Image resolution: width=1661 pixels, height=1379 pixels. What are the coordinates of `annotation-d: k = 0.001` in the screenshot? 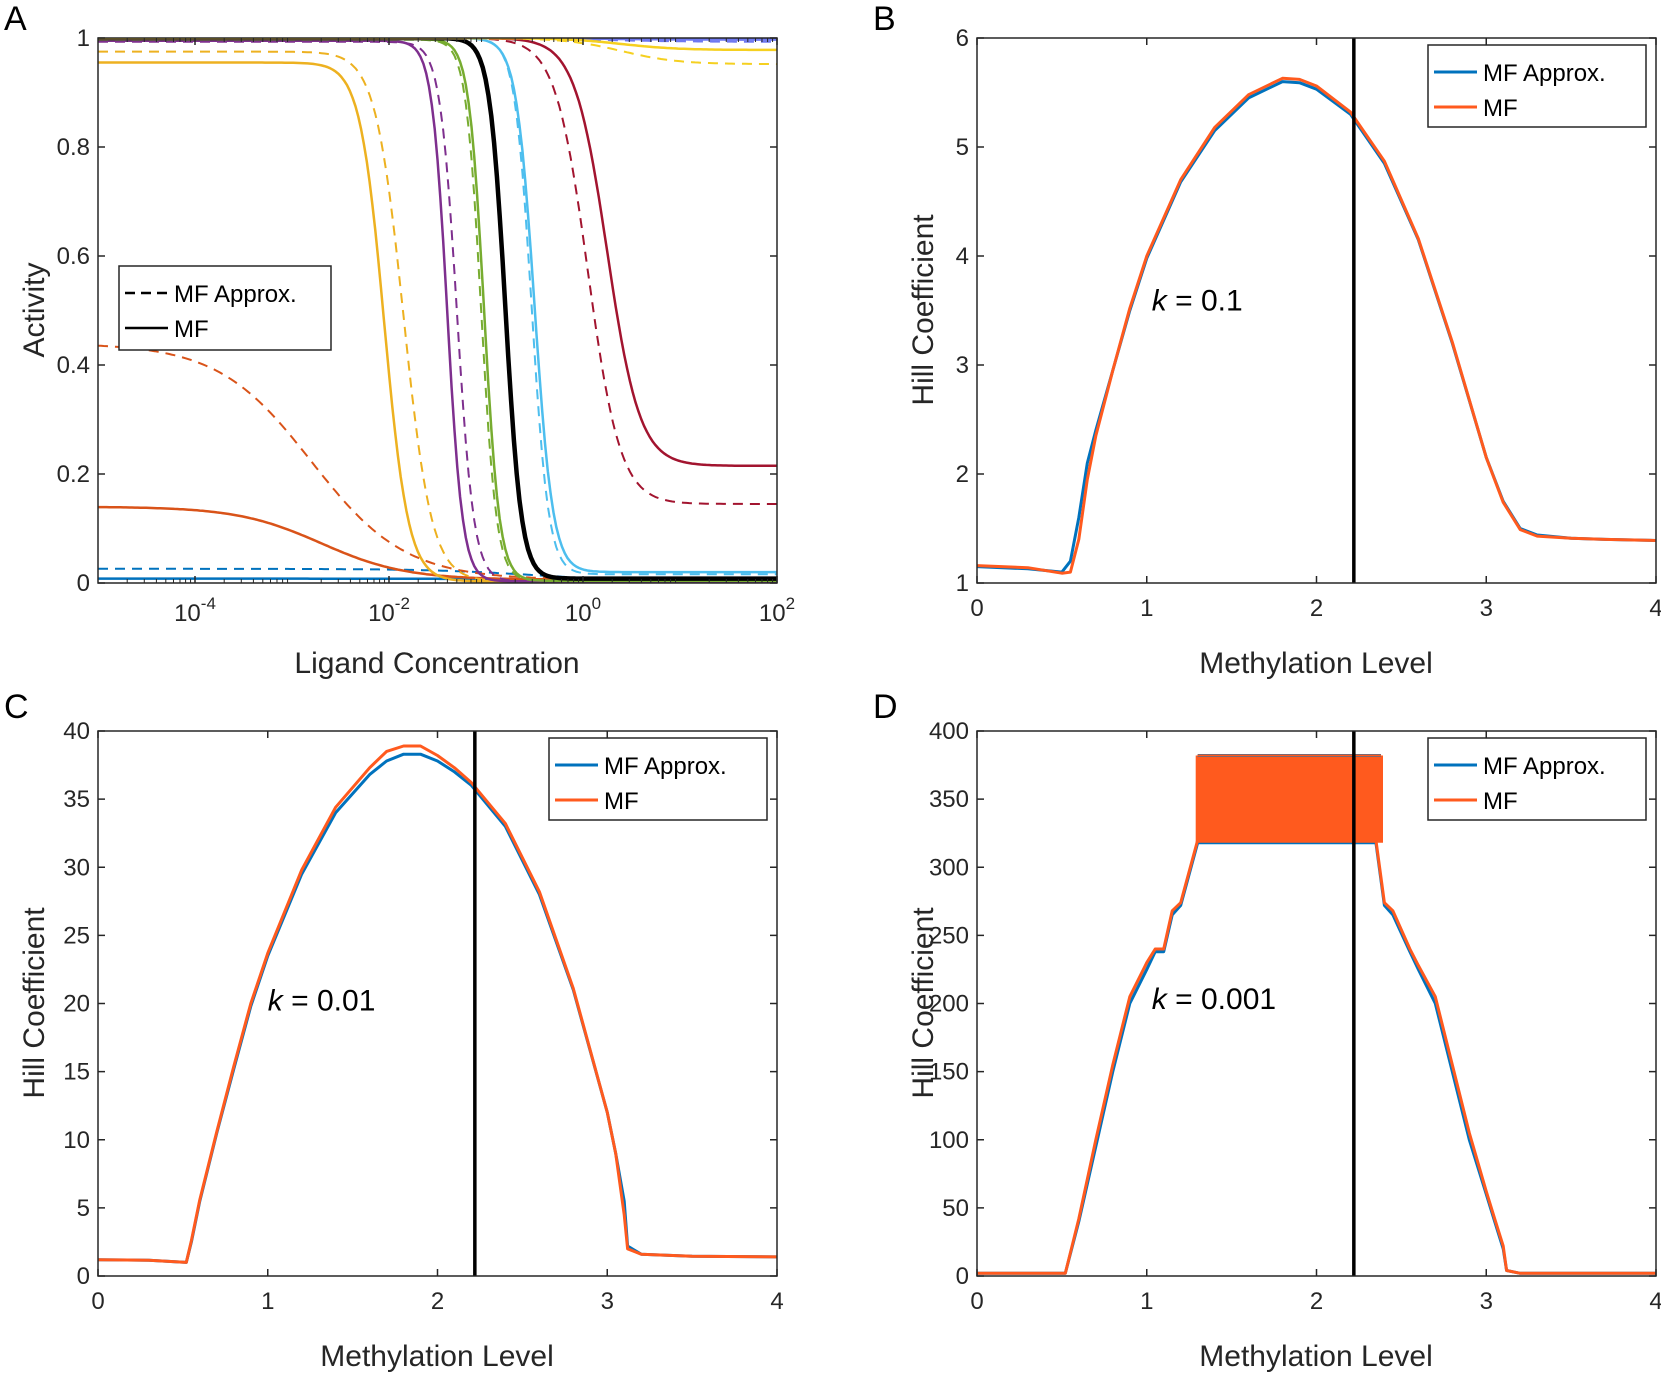 It's located at (1214, 999).